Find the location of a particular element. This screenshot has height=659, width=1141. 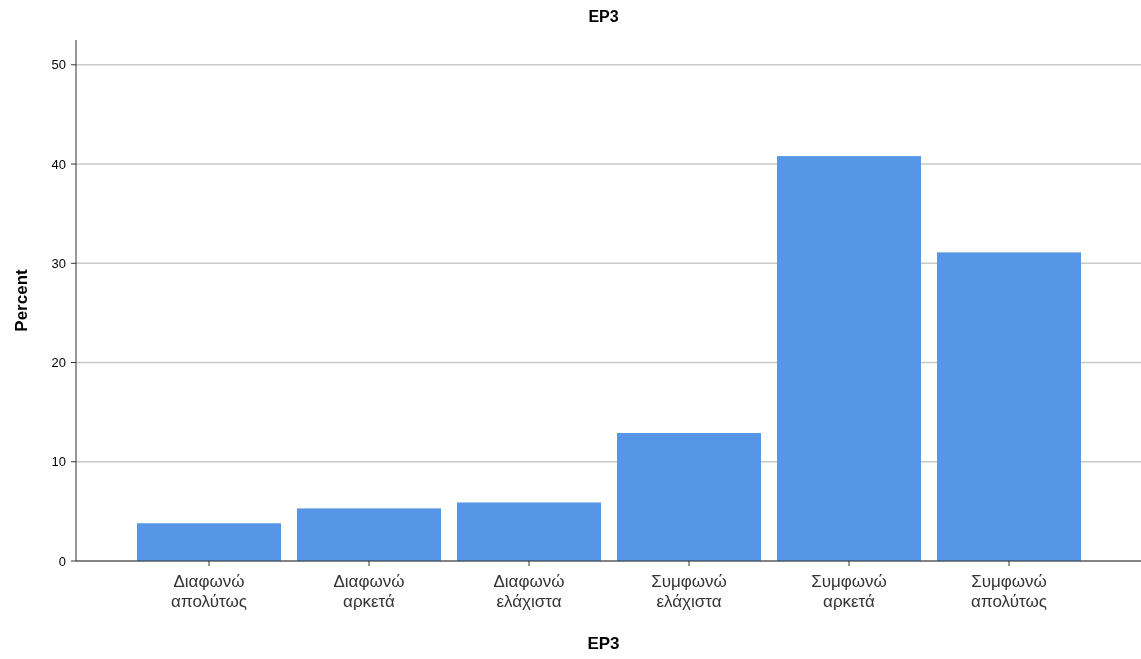

x-tick-label: Διαφωνώ αρκετά is located at coordinates (369, 591).